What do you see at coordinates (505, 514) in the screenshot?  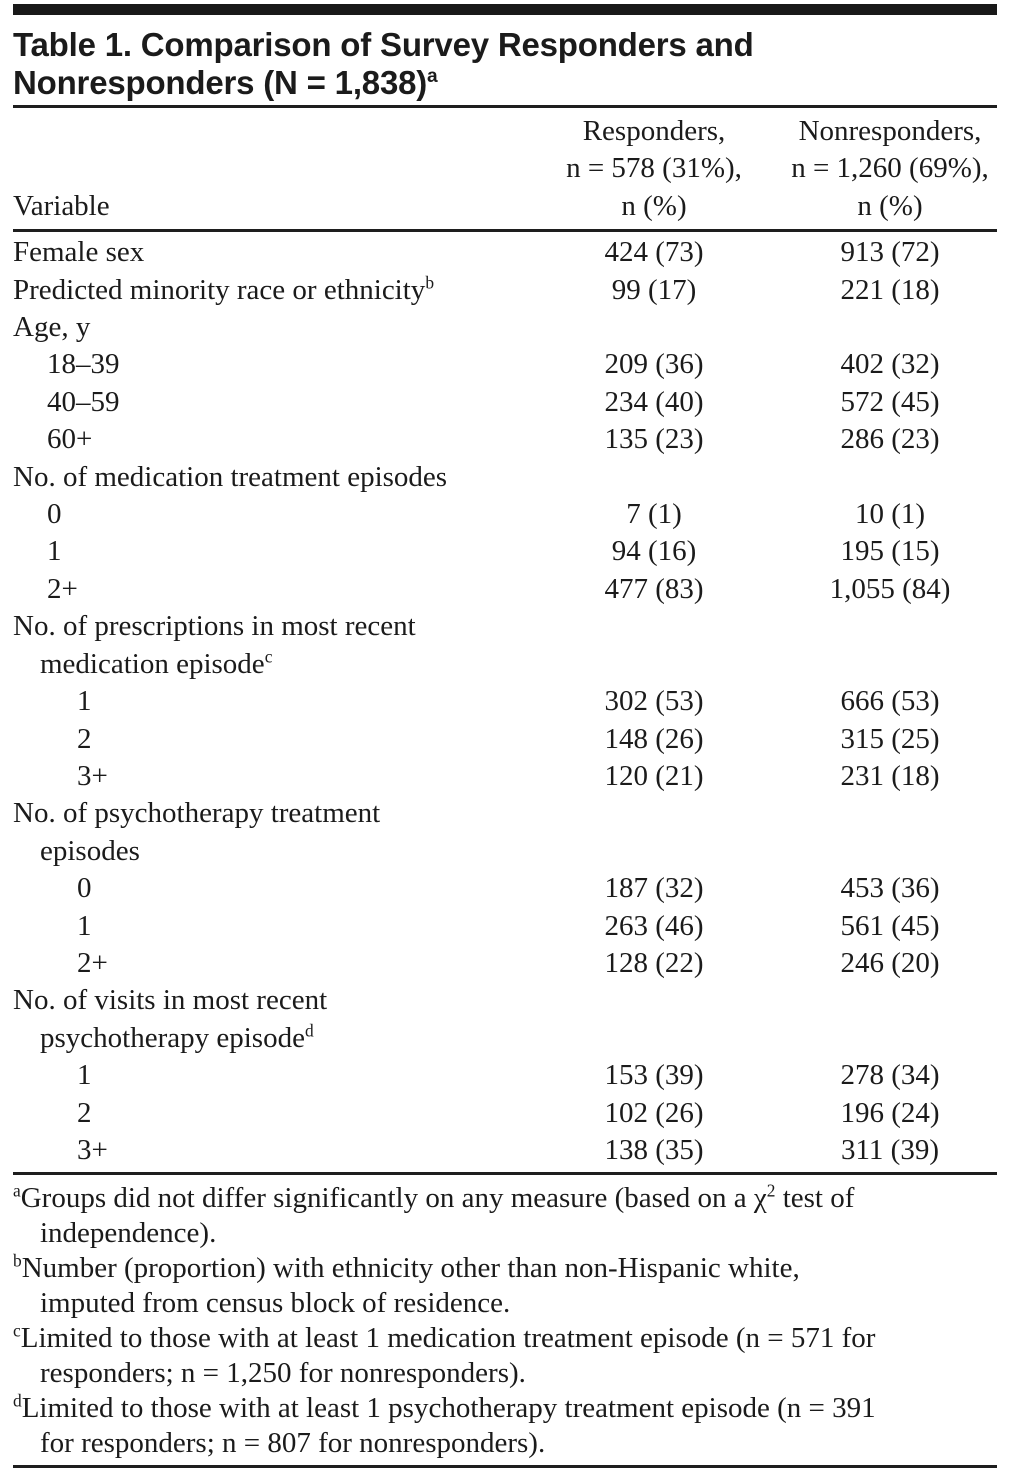 I see `table-row: 0 7 (1) 10 (1)` at bounding box center [505, 514].